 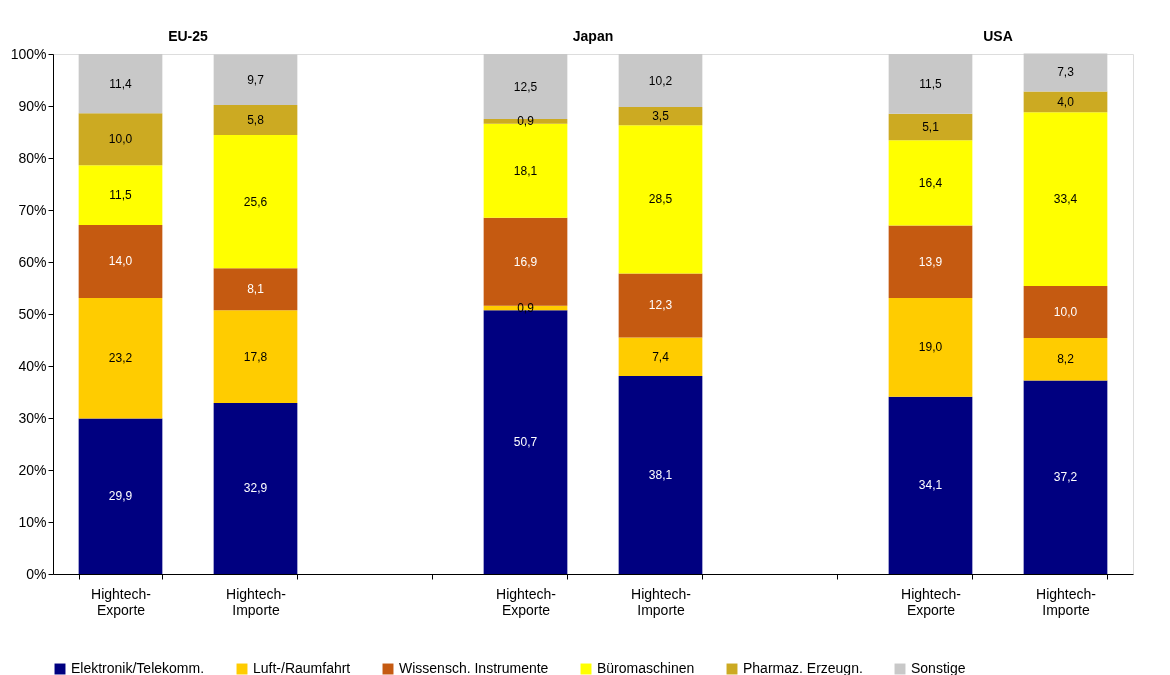 What do you see at coordinates (938, 667) in the screenshot?
I see `legend-label: Sonstige` at bounding box center [938, 667].